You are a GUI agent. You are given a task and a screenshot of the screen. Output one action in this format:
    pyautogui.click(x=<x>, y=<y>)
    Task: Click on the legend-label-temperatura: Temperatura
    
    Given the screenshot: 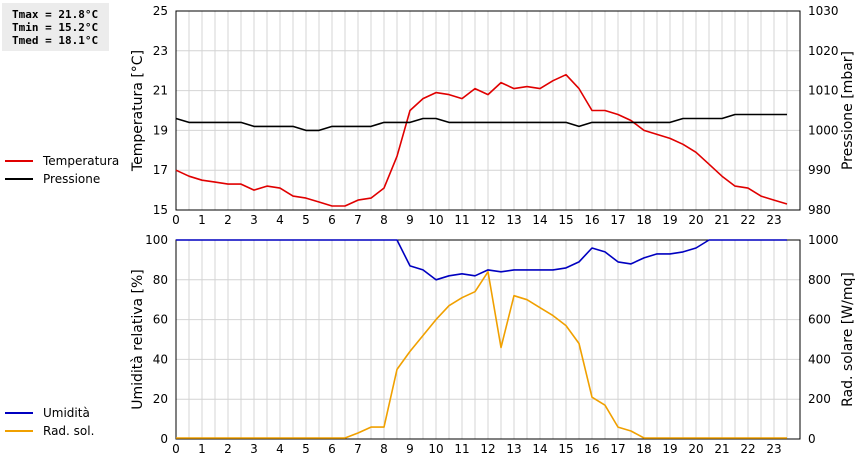 What is the action you would take?
    pyautogui.click(x=81, y=161)
    